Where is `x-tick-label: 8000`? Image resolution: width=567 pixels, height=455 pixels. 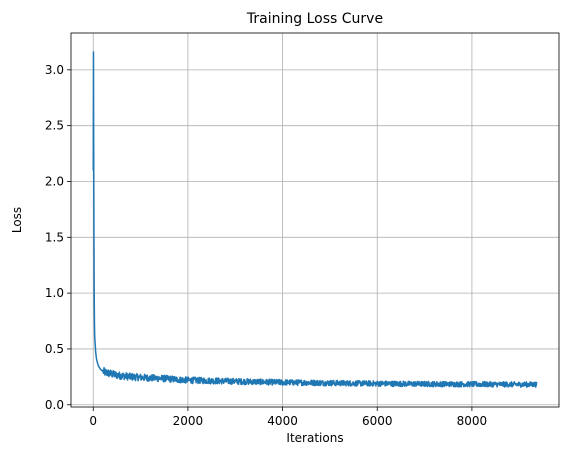
x-tick-label: 8000 is located at coordinates (472, 421).